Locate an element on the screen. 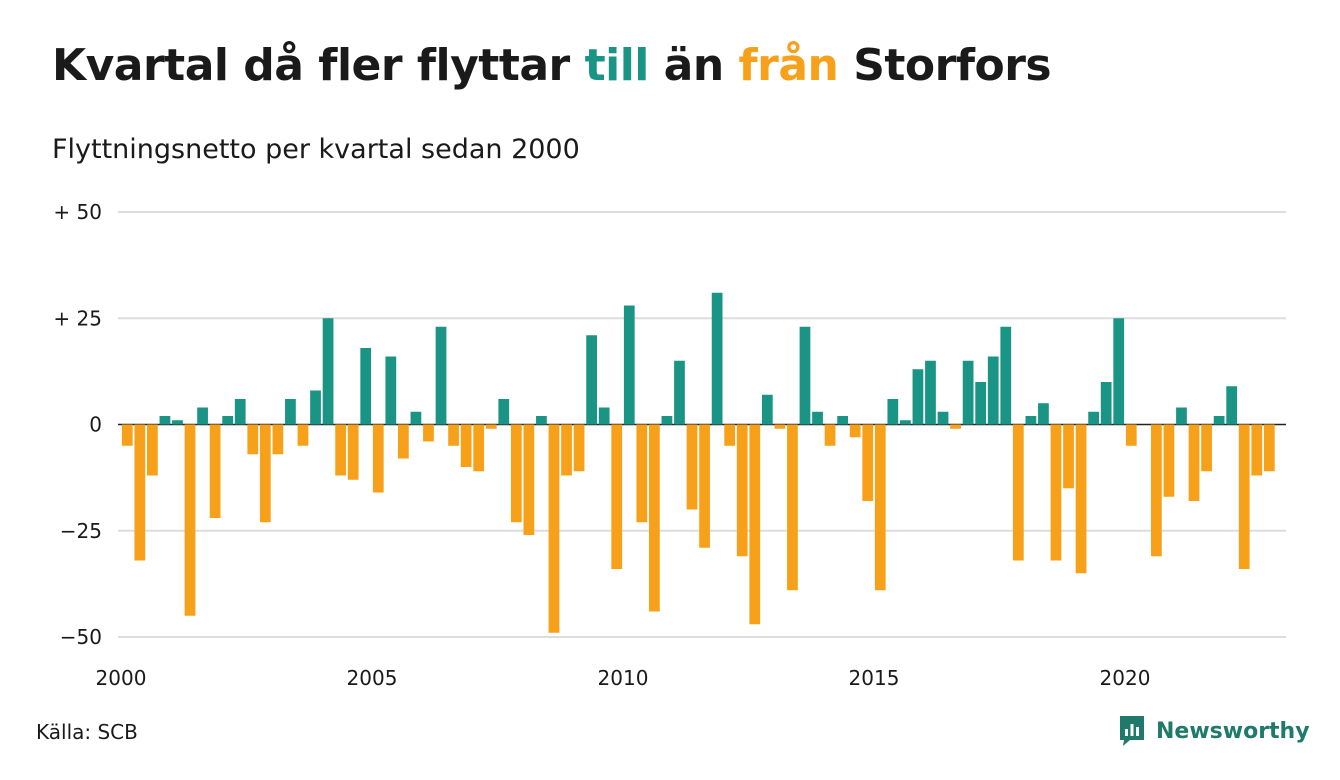 This screenshot has height=780, width=1340. brand: Newsworthy is located at coordinates (1214, 731).